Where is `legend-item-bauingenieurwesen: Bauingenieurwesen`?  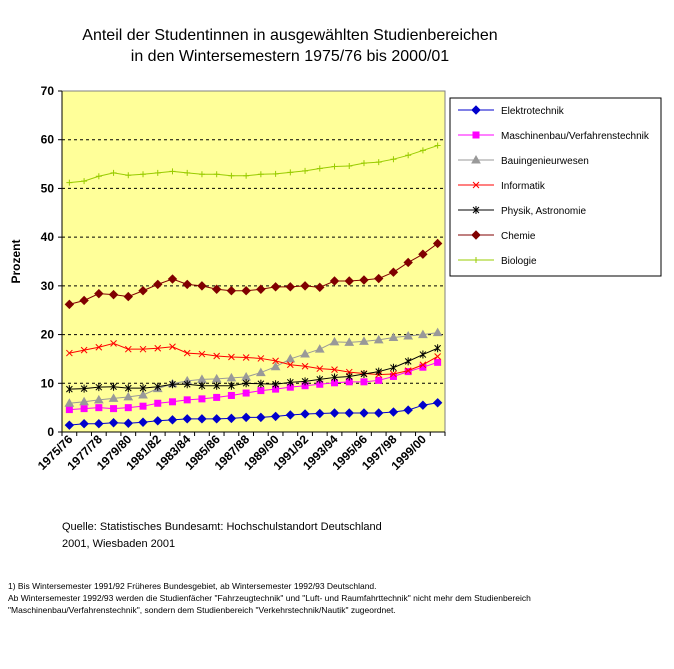 legend-item-bauingenieurwesen: Bauingenieurwesen is located at coordinates (523, 160).